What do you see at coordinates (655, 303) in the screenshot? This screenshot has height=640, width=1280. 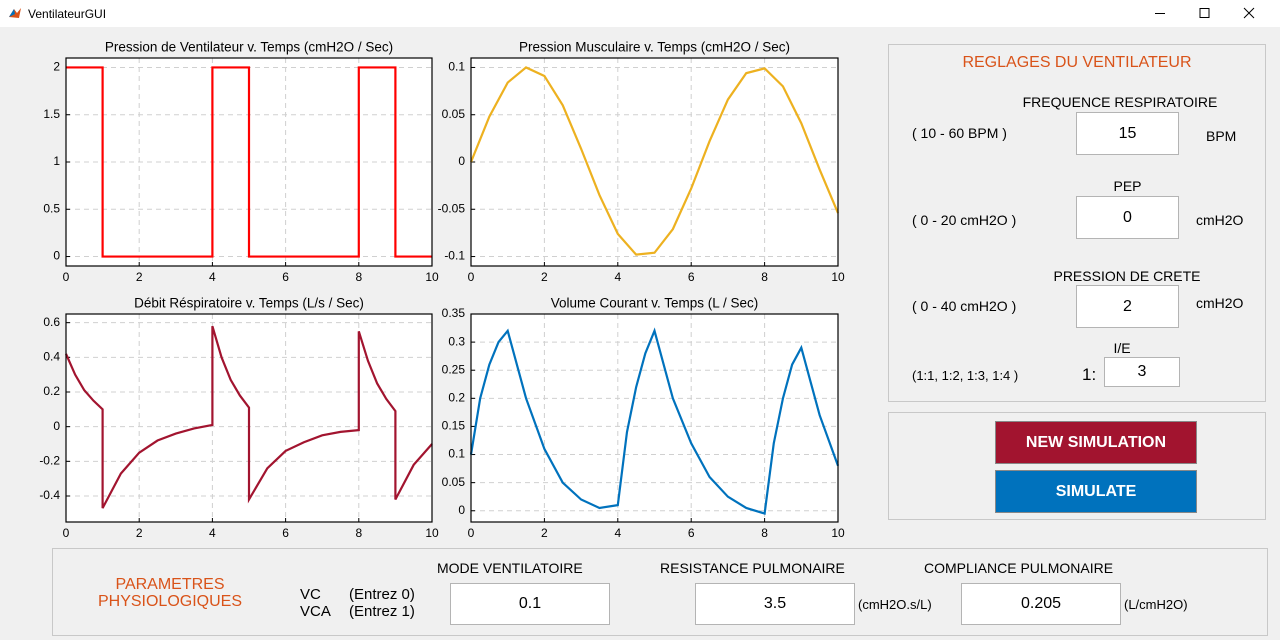 I see `chart-title: Volume Courant v. Temps (L / Sec)` at bounding box center [655, 303].